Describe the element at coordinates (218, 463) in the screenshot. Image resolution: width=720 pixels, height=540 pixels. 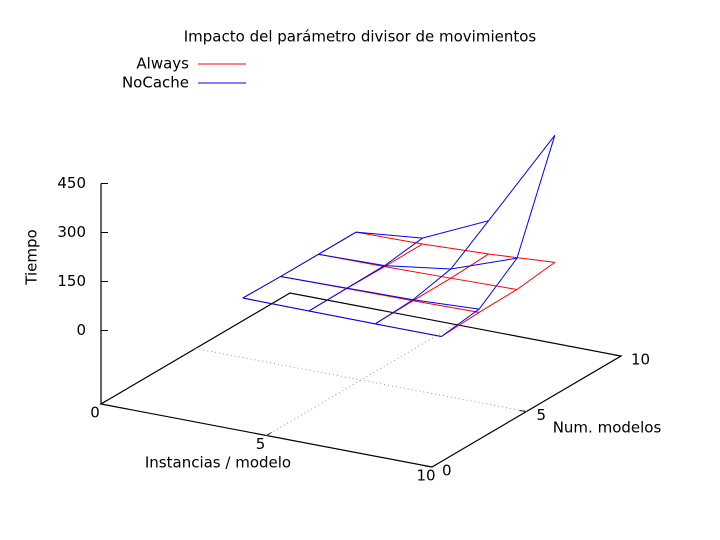
I see `x-axis-label: Instancias / modelo` at that location.